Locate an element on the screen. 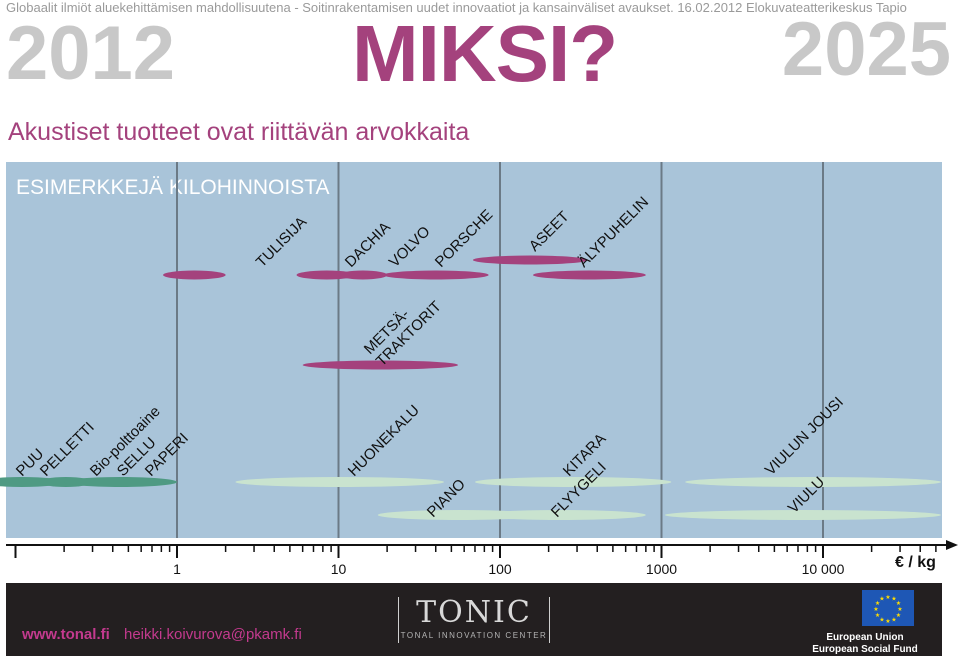 The image size is (959, 656). email-link: heikki.koivurova@pkamk.fi is located at coordinates (213, 634).